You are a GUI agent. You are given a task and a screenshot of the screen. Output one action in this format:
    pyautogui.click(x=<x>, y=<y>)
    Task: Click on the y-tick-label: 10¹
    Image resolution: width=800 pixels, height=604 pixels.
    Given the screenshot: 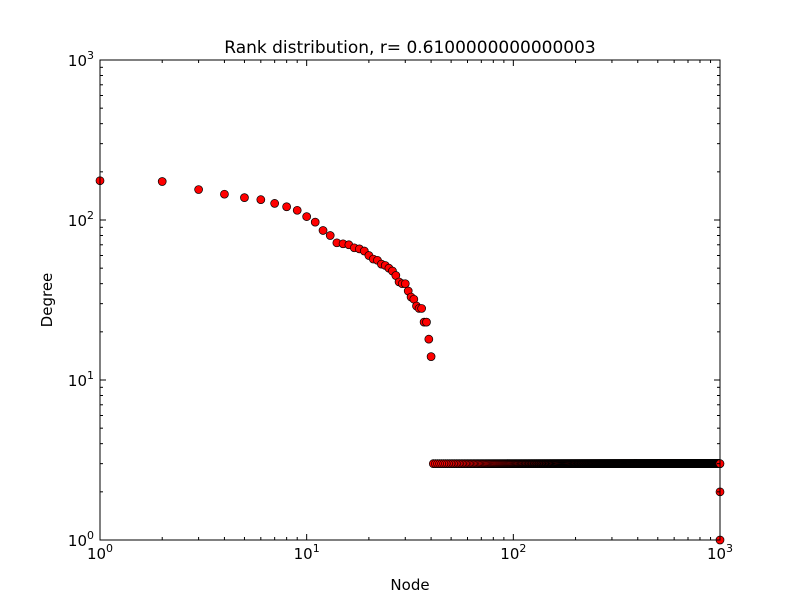 What is the action you would take?
    pyautogui.click(x=81, y=379)
    